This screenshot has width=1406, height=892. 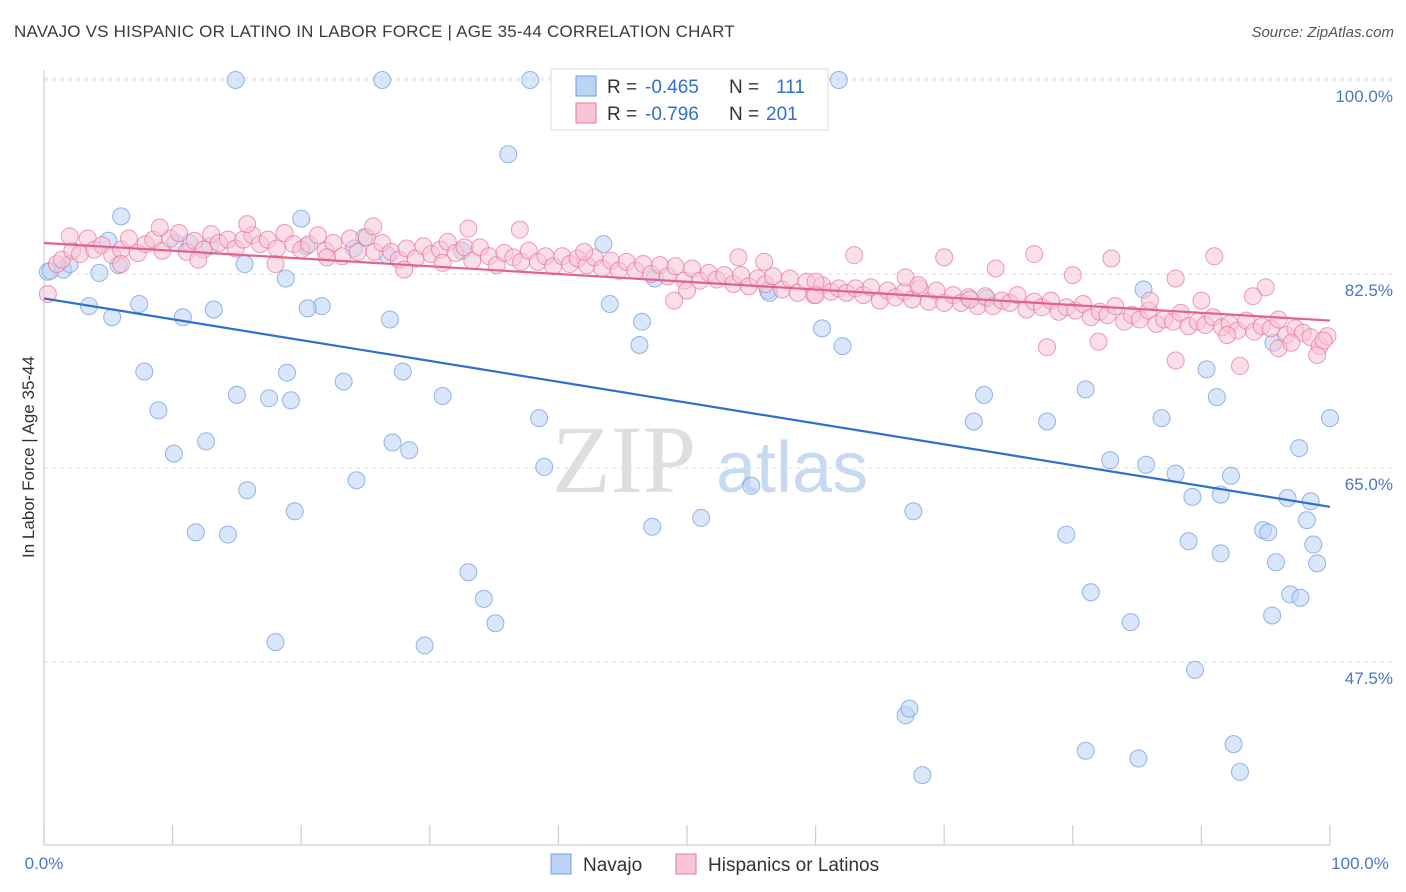 I want to click on stats-legend-box, so click(x=689, y=99).